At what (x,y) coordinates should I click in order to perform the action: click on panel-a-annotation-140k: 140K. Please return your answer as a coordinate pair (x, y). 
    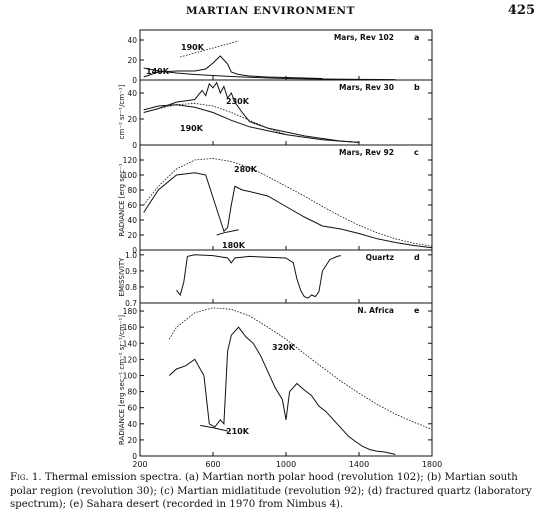
    Looking at the image, I should click on (158, 71).